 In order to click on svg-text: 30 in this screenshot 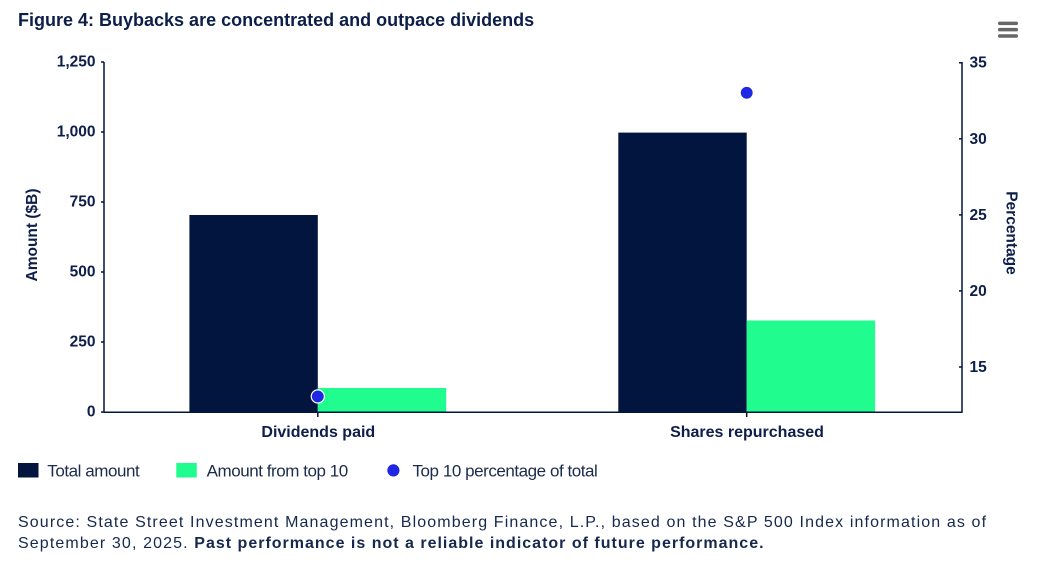, I will do `click(978, 139)`.